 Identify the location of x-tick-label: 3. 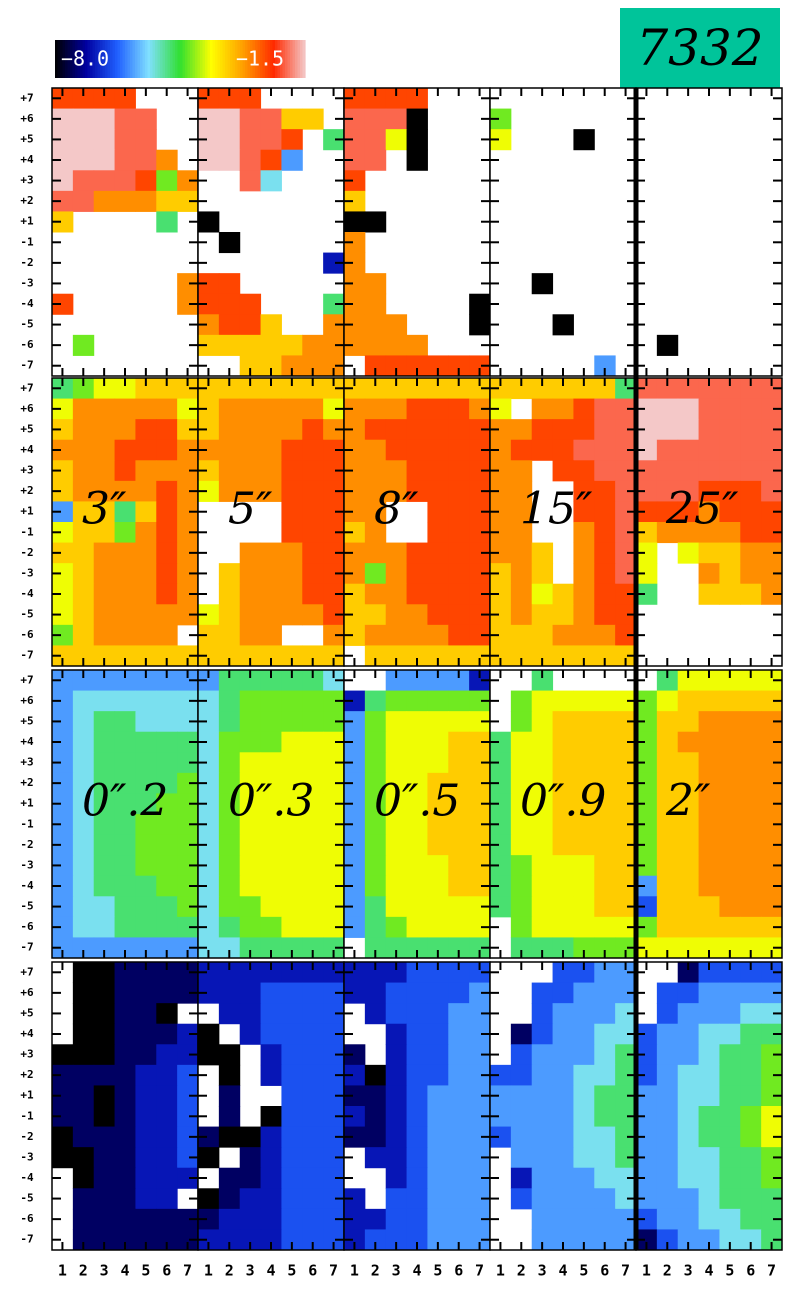
(250, 1271).